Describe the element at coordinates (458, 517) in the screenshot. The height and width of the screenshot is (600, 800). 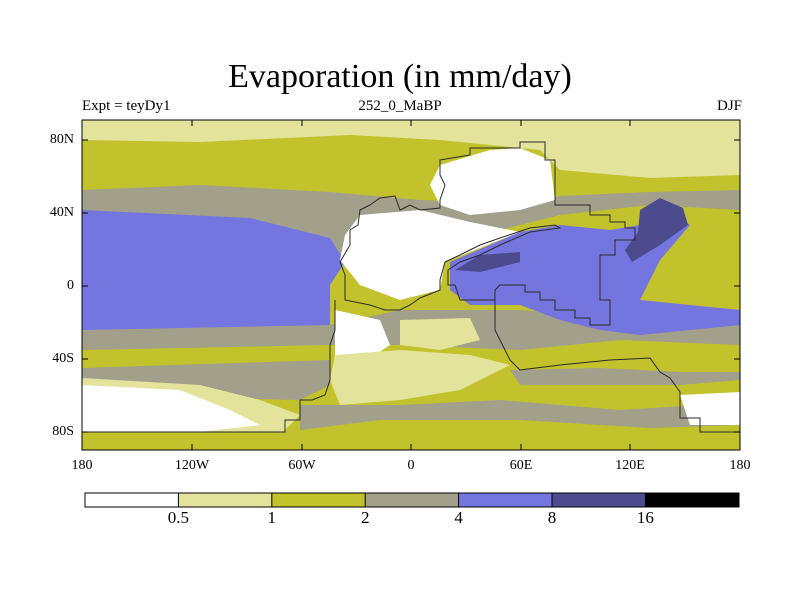
I see `colorbar-label: 4` at that location.